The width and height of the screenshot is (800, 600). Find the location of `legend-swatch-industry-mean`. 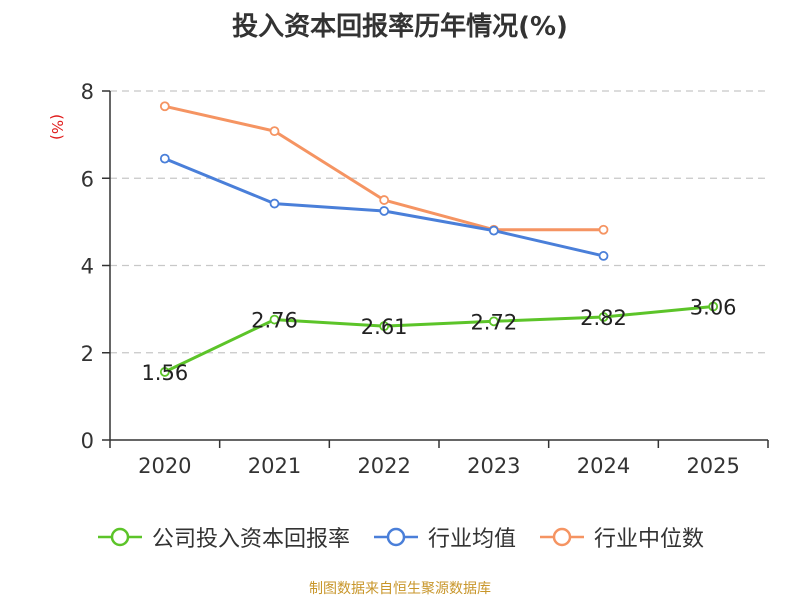

legend-swatch-industry-mean is located at coordinates (395, 537).